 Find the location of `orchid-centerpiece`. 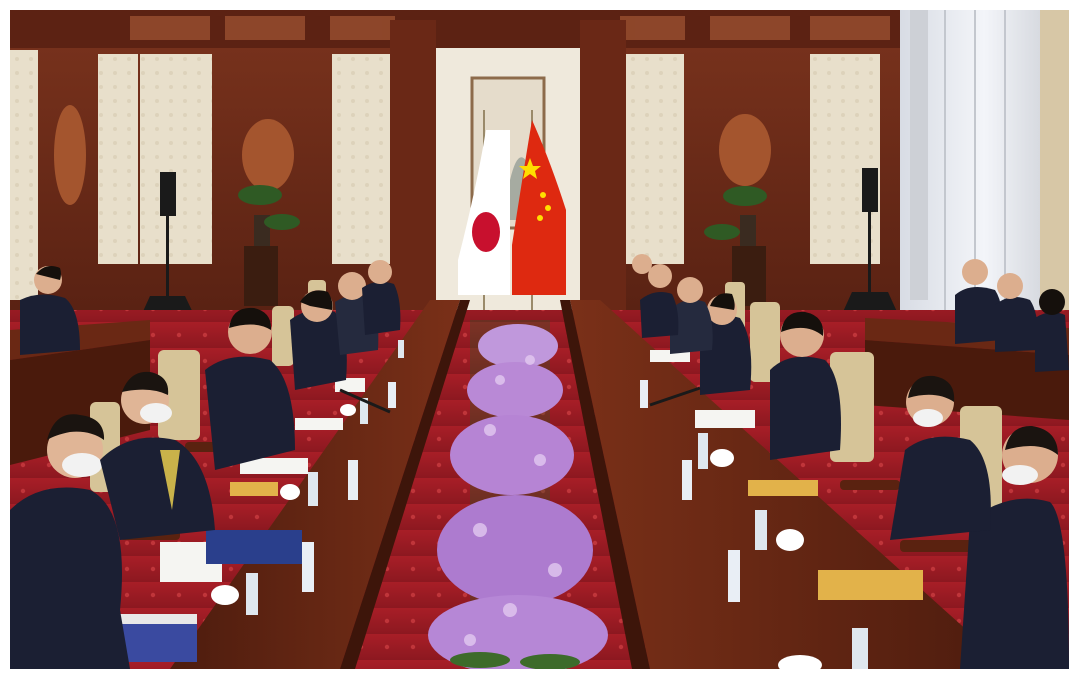

orchid-centerpiece is located at coordinates (518, 494).